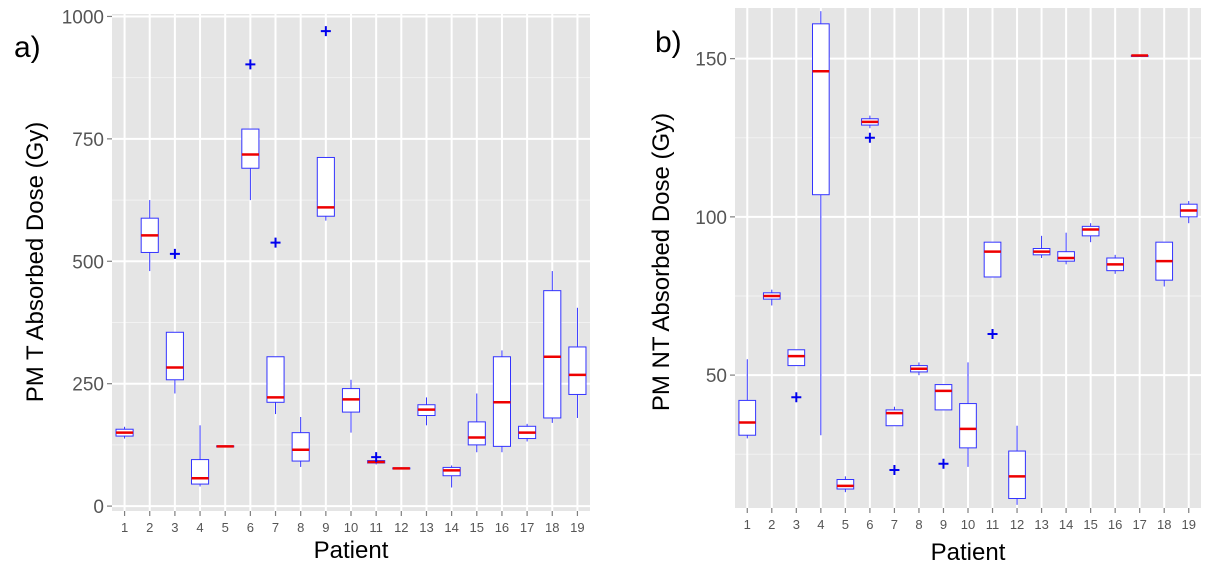 The image size is (1206, 569). I want to click on y-tick-label: 100, so click(711, 218).